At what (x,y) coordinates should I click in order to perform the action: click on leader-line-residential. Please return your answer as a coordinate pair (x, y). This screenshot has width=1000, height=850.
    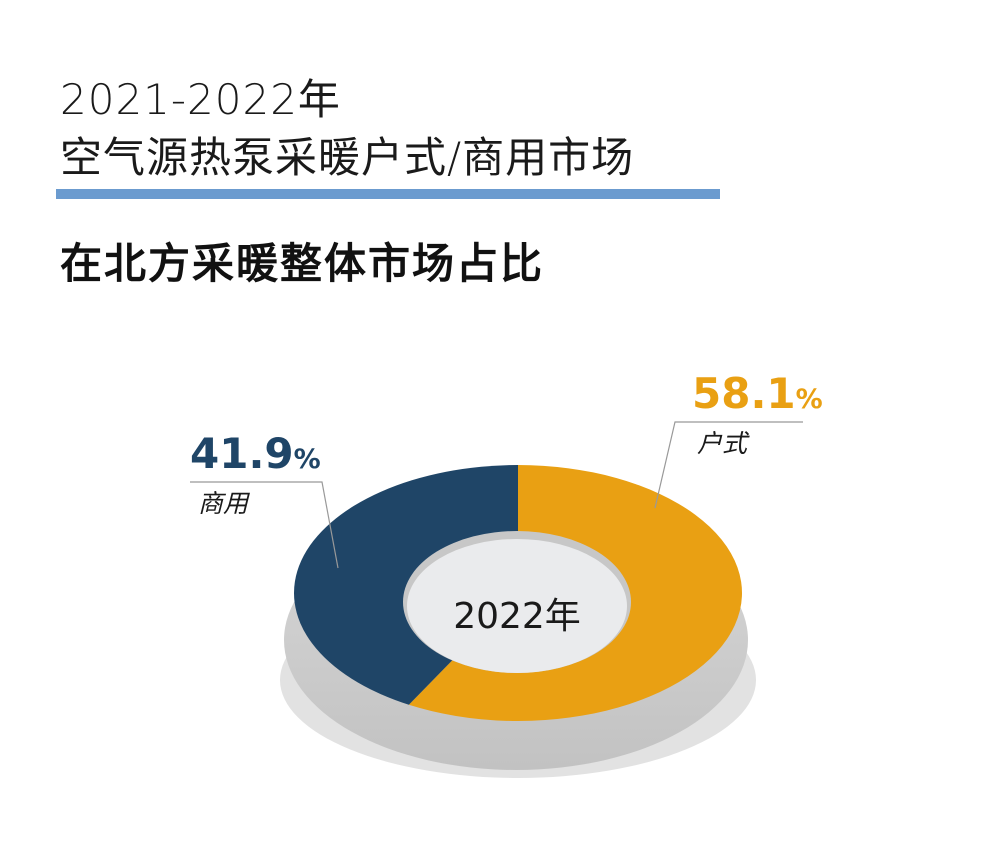
    Looking at the image, I should click on (728, 465).